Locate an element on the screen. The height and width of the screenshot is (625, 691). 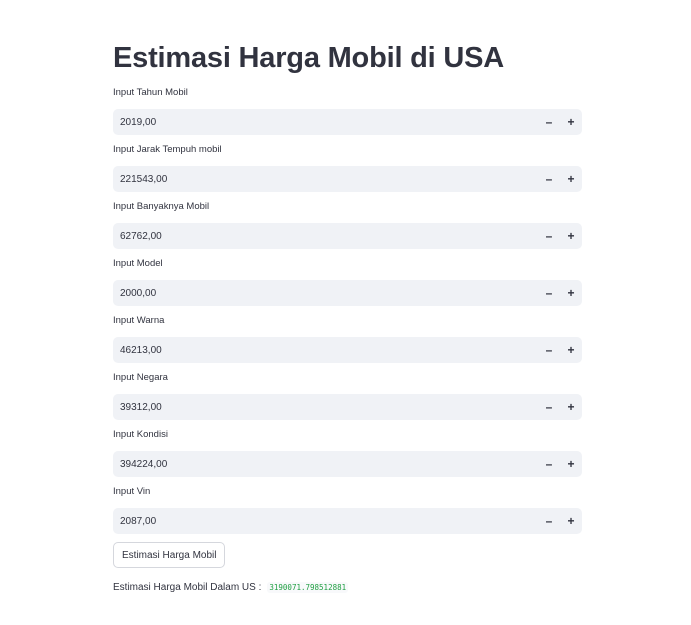
field-label: Input Model is located at coordinates (138, 263).